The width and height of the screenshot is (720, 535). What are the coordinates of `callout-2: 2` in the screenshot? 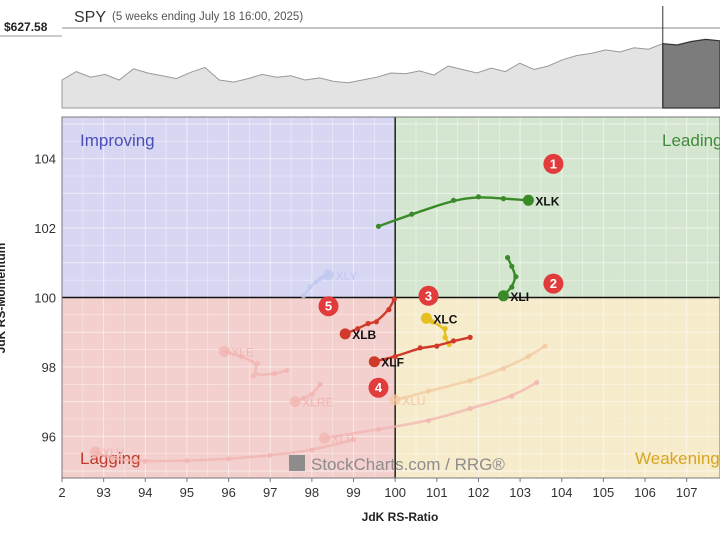 It's located at (553, 283).